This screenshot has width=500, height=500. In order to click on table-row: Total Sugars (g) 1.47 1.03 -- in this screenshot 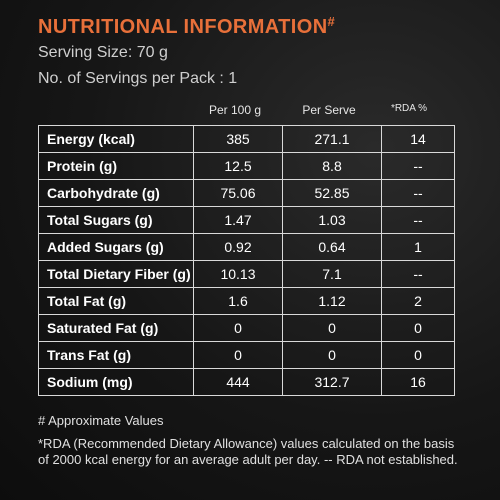, I will do `click(246, 220)`.